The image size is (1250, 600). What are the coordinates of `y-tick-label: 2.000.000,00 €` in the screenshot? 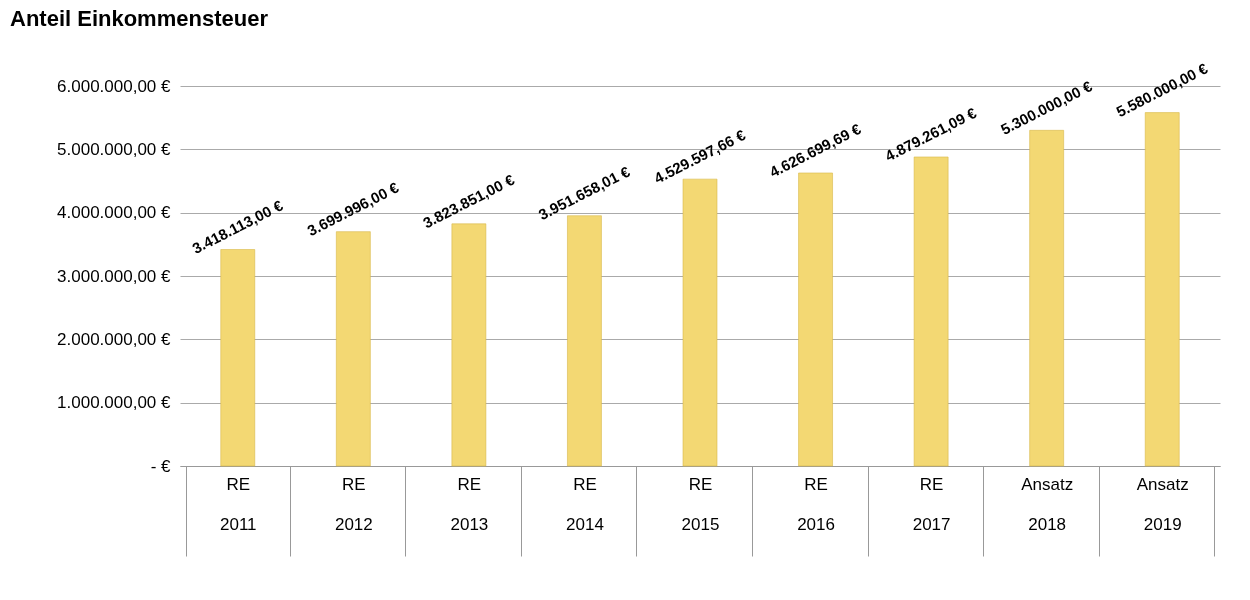 It's located at (114, 339).